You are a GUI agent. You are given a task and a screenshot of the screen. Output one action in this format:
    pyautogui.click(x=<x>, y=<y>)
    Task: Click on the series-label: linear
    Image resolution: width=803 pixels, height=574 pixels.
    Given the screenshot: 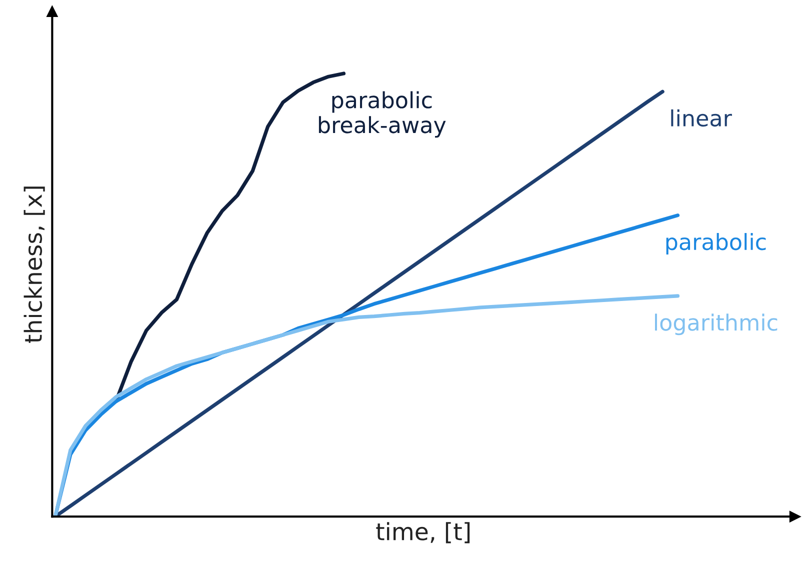 What is the action you would take?
    pyautogui.click(x=701, y=118)
    